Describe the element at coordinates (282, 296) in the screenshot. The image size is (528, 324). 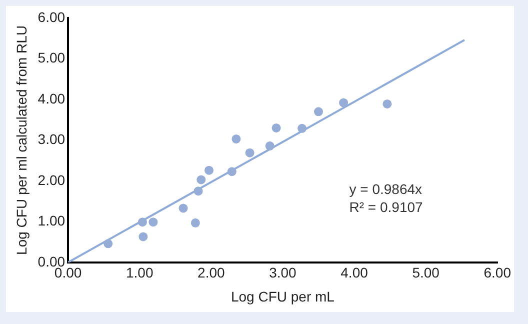
I see `x-axis-title: Log CFU per mL` at that location.